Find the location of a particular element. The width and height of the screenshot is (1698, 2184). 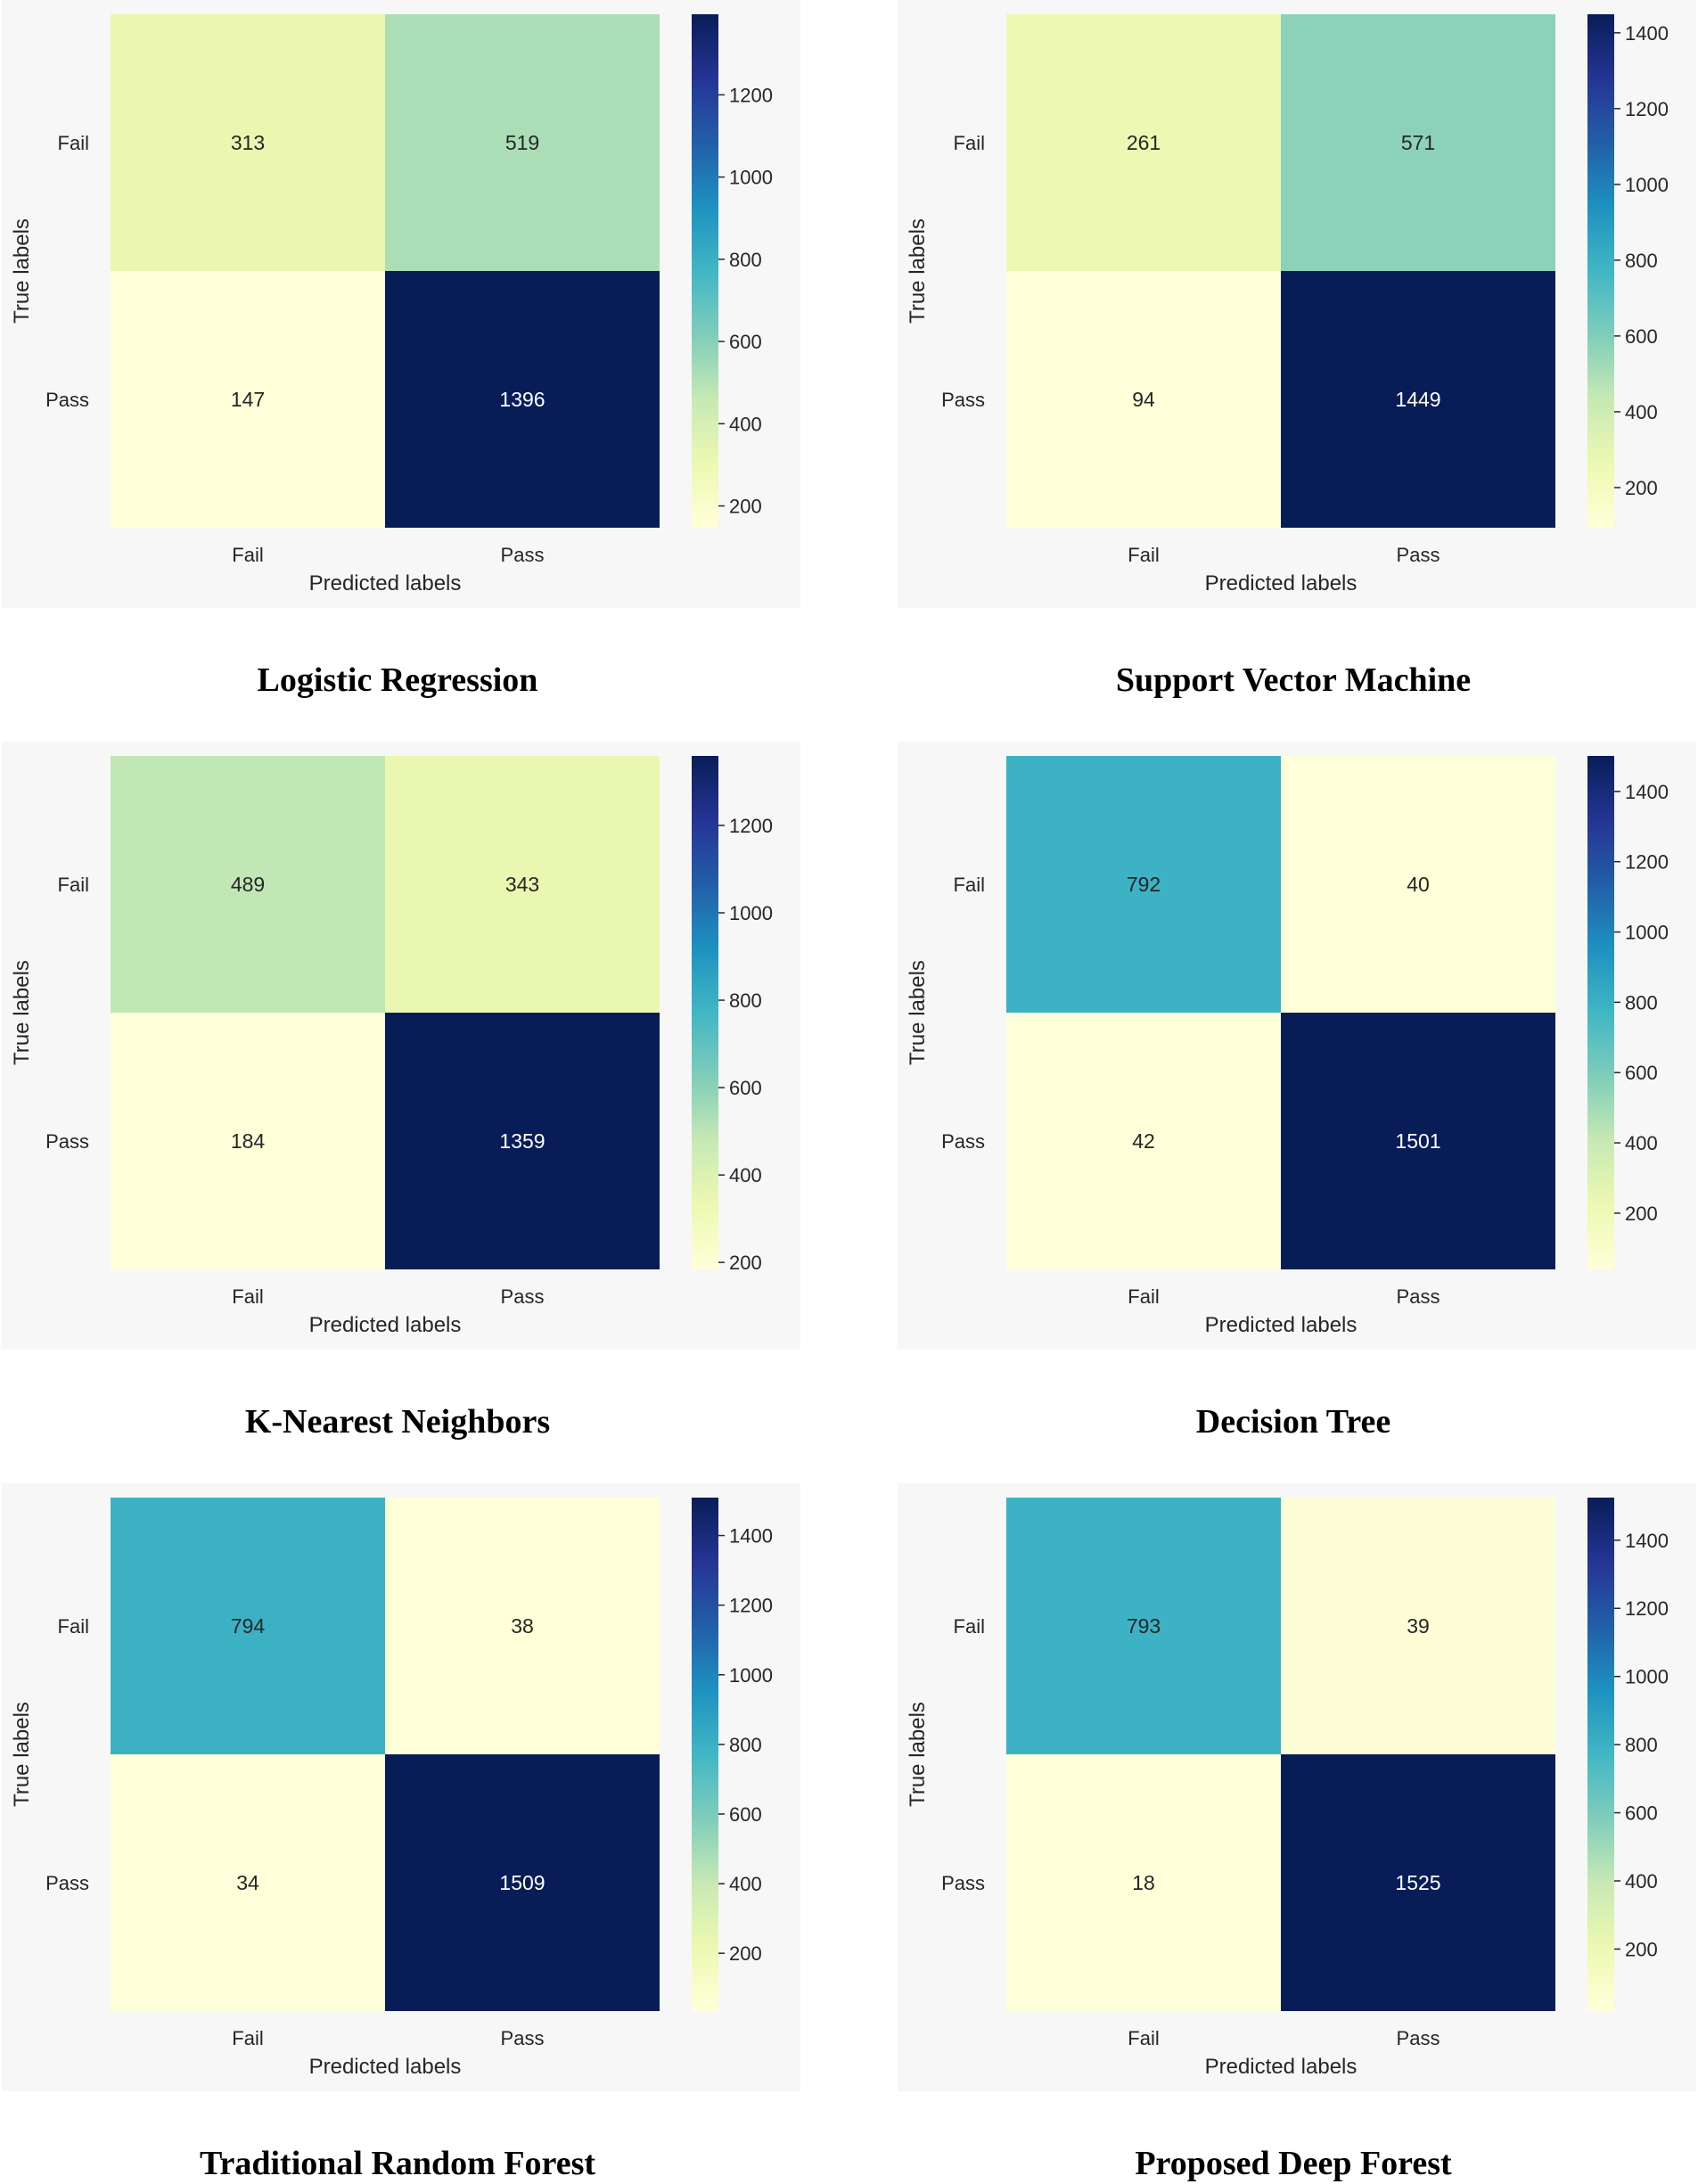

cell-value-label: 792 is located at coordinates (1144, 884).